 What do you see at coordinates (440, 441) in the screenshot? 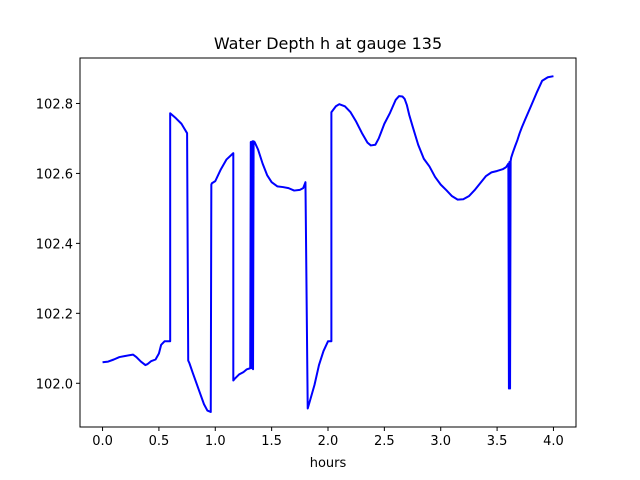
I see `x-tick-label: 3.0` at bounding box center [440, 441].